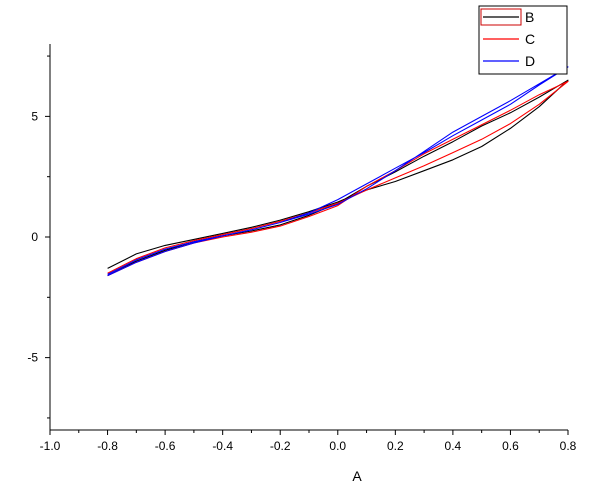 The width and height of the screenshot is (600, 489). I want to click on legend: BCD, so click(523, 40).